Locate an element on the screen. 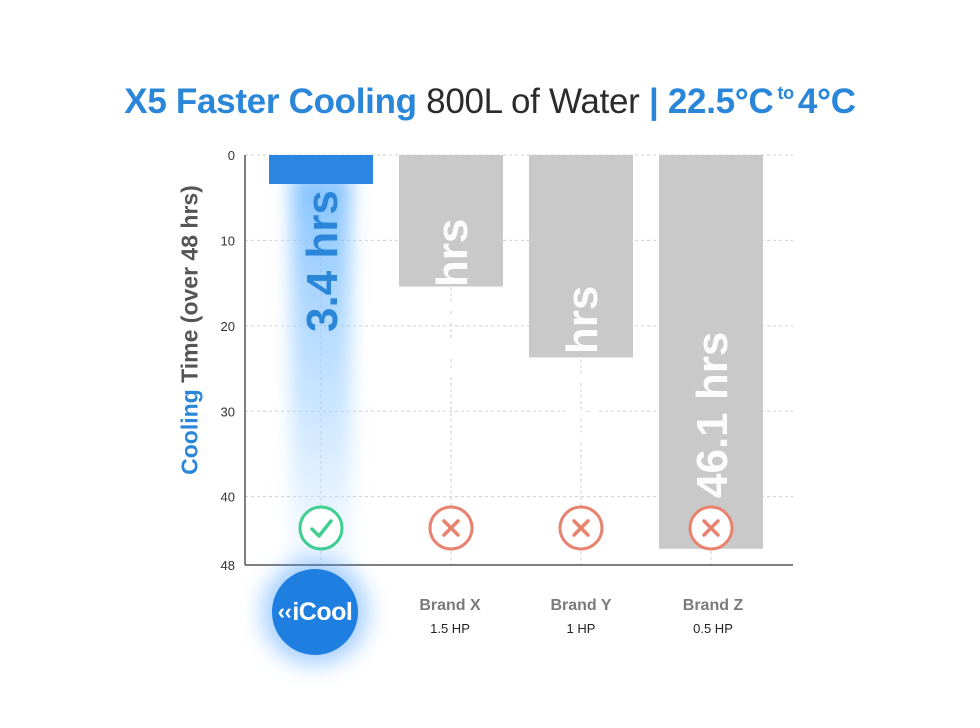  brand-x-name: Brand X is located at coordinates (450, 605).